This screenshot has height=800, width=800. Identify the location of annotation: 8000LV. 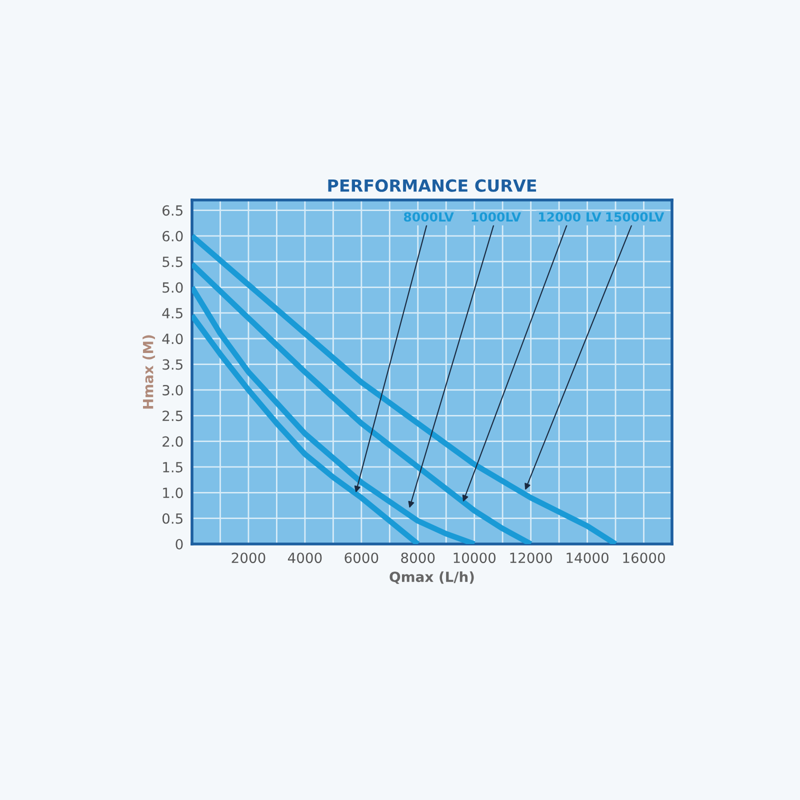
(429, 217).